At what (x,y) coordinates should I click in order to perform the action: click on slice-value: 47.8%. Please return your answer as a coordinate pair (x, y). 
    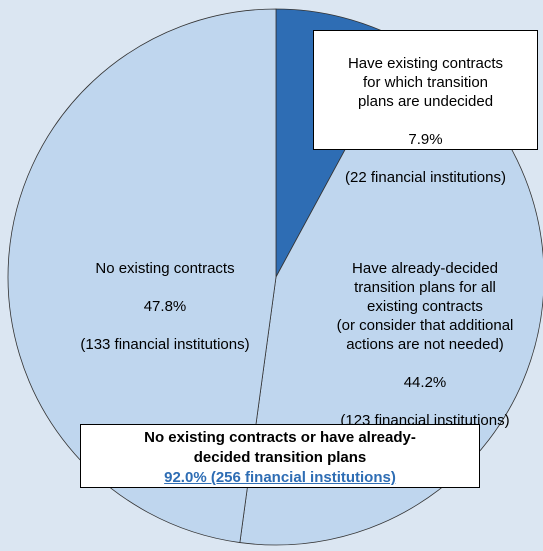
    Looking at the image, I should click on (165, 306).